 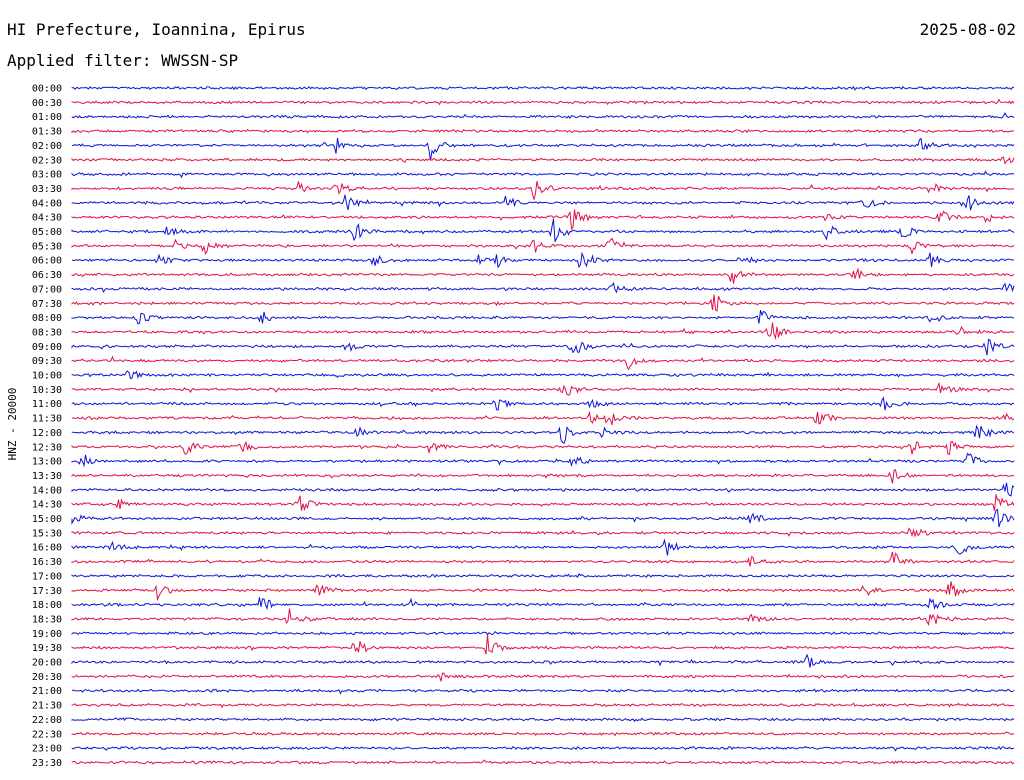 What do you see at coordinates (47, 548) in the screenshot?
I see `time-tick-label: 16:00` at bounding box center [47, 548].